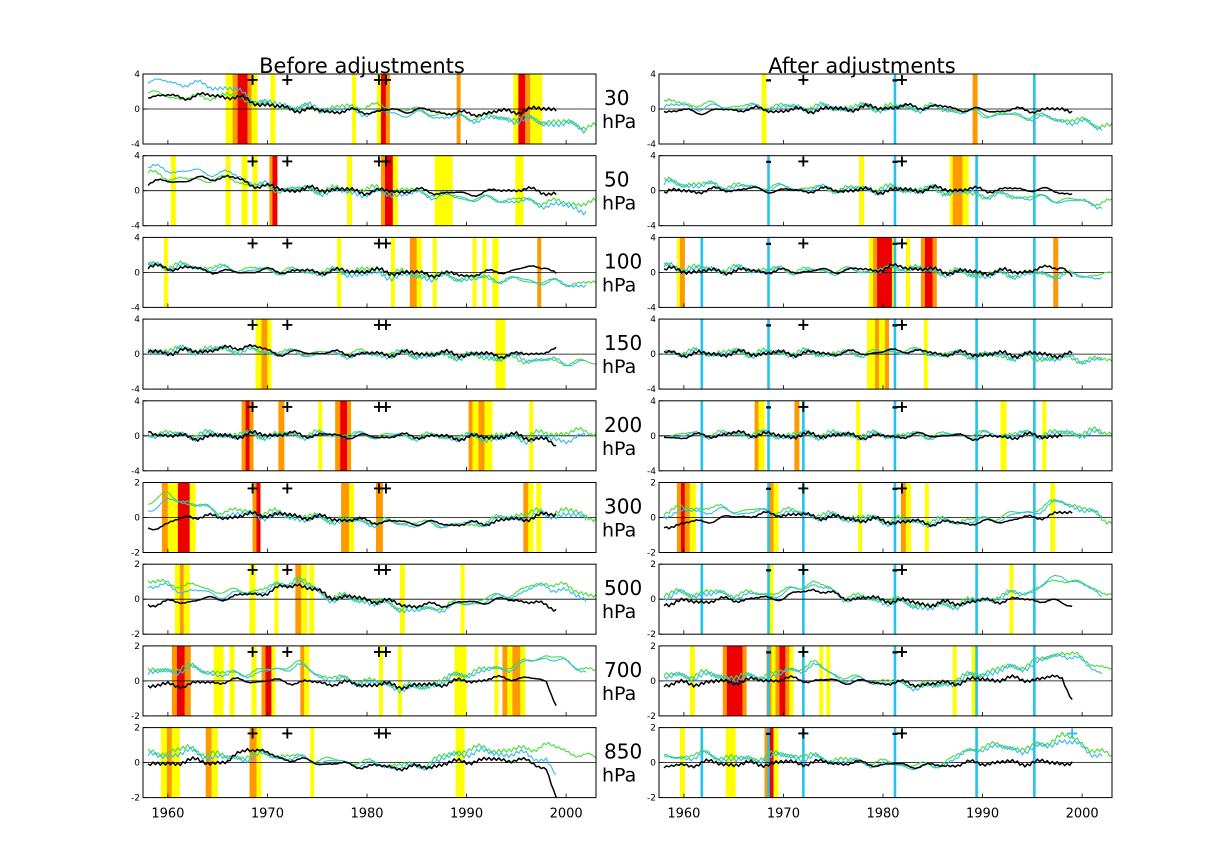 The image size is (1228, 868). What do you see at coordinates (623, 343) in the screenshot?
I see `level-label-150: 150` at bounding box center [623, 343].